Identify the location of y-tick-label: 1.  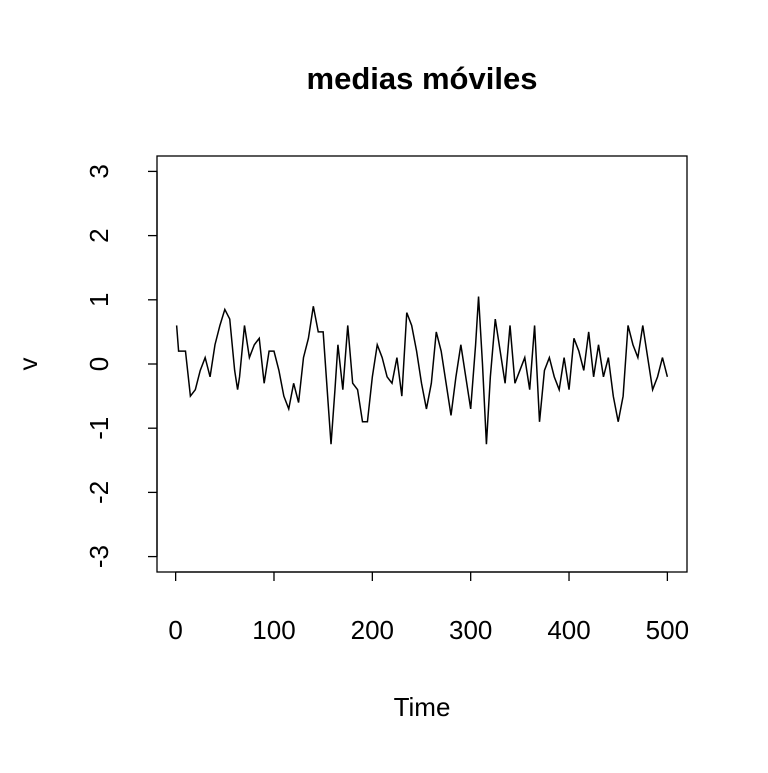
(99, 300).